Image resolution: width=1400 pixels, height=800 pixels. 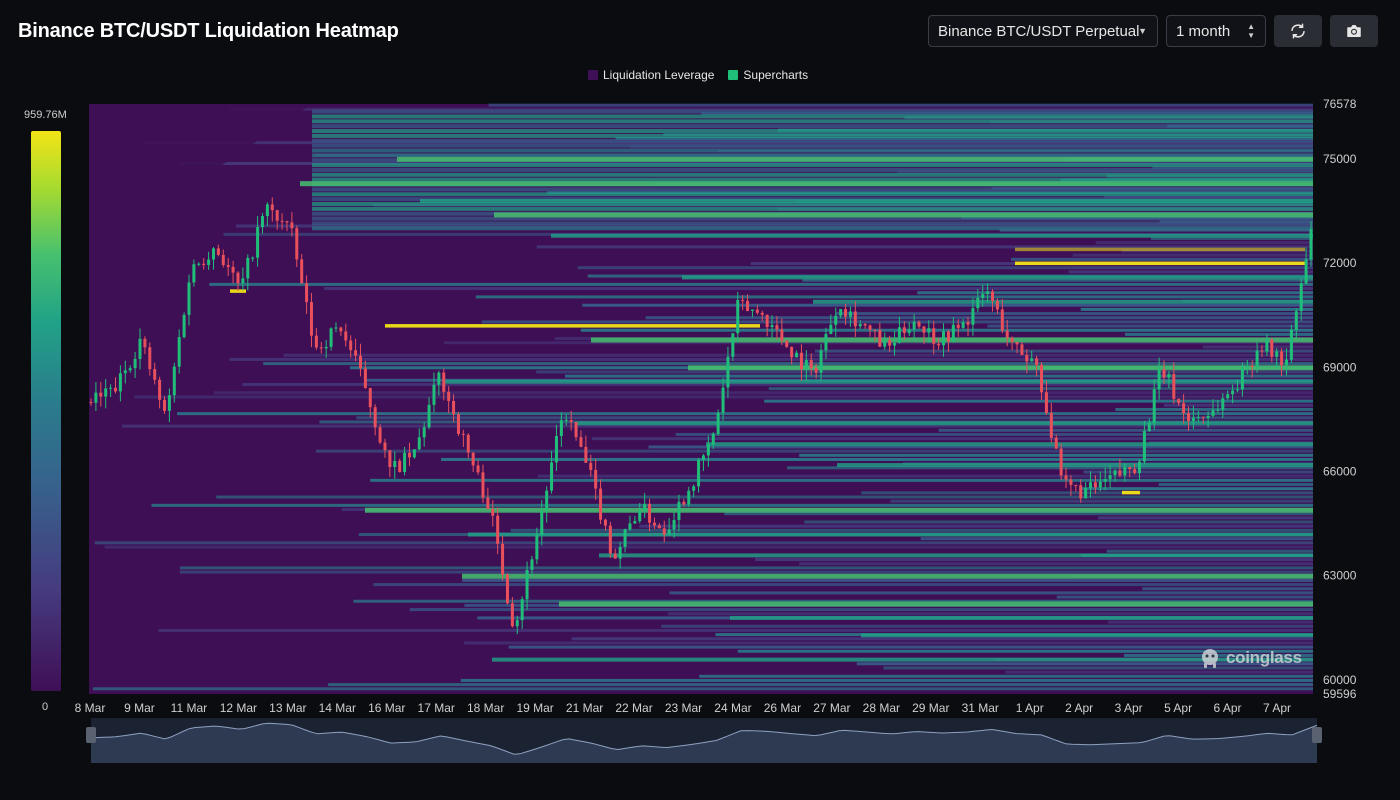 What do you see at coordinates (1129, 708) in the screenshot?
I see `x-axis-tick-label: 3 Apr` at bounding box center [1129, 708].